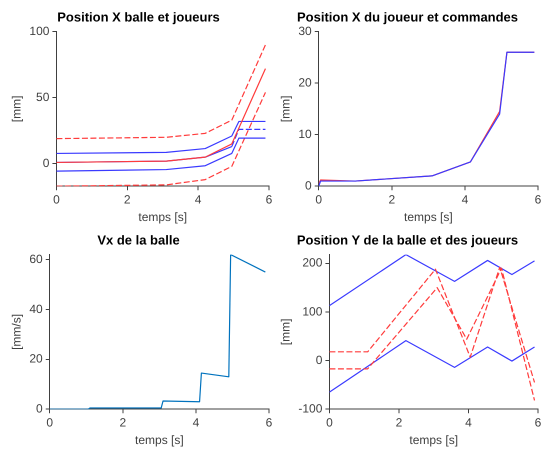  What do you see at coordinates (138, 16) in the screenshot?
I see `chart-title: Position X balle et joueurs` at bounding box center [138, 16].